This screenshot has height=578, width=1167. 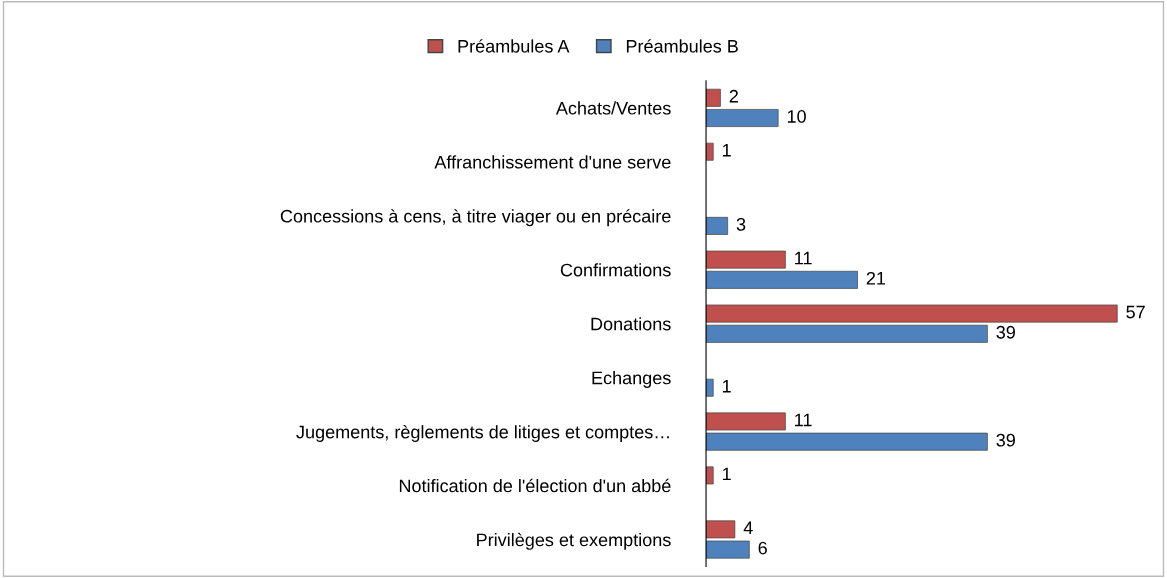 I want to click on data-label: 6, so click(x=762, y=548).